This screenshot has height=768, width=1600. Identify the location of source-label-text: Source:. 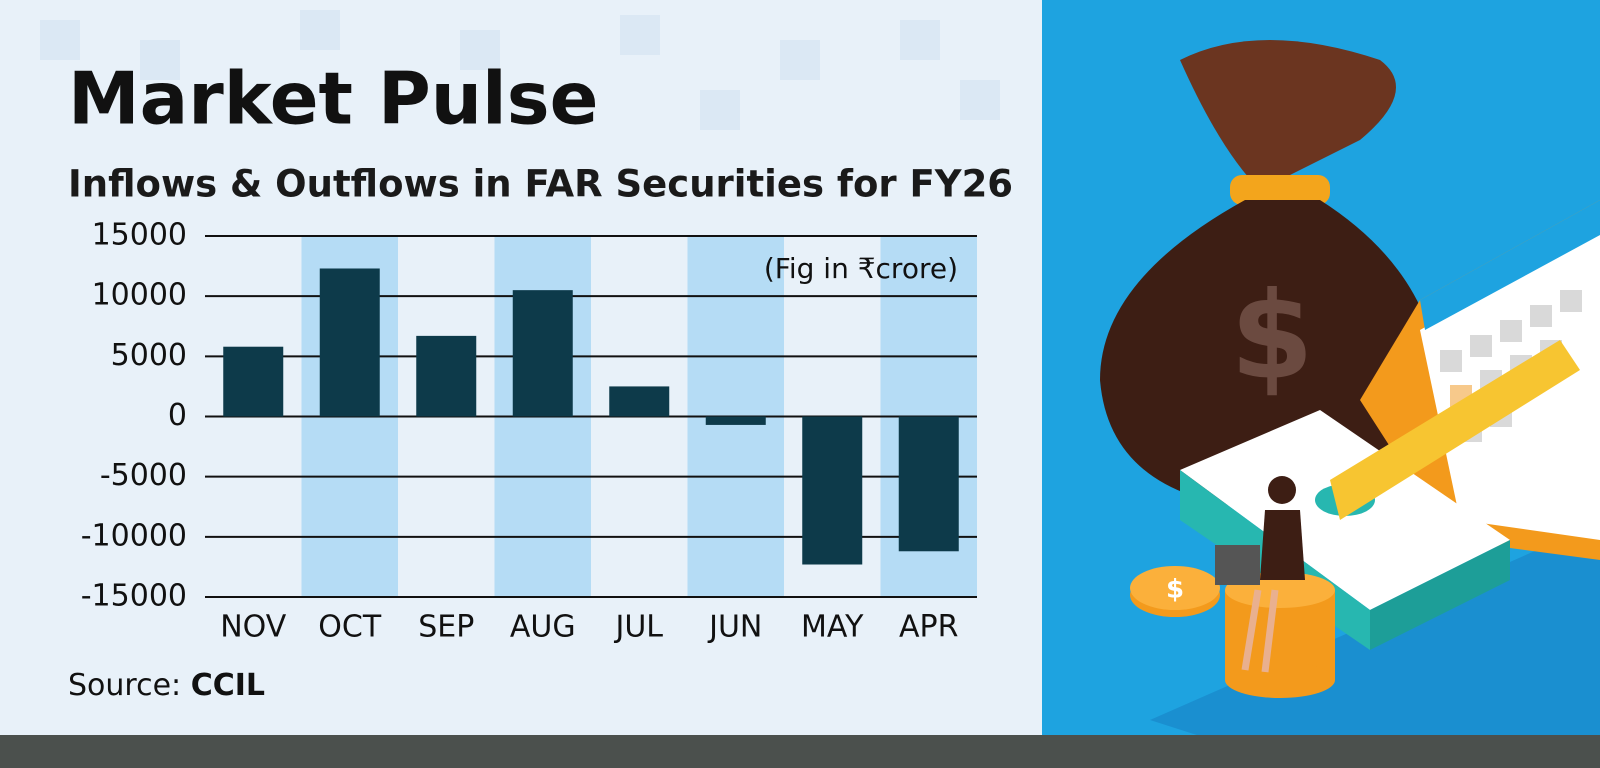
(124, 685).